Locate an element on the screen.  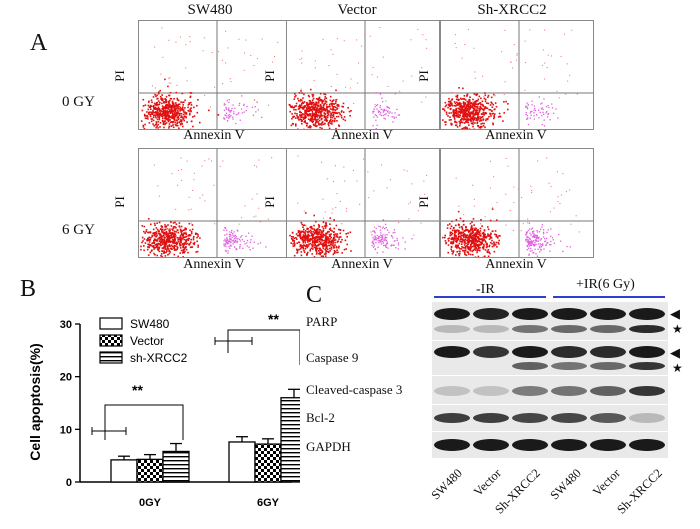
significance-0gy: ** is located at coordinates (137, 390).